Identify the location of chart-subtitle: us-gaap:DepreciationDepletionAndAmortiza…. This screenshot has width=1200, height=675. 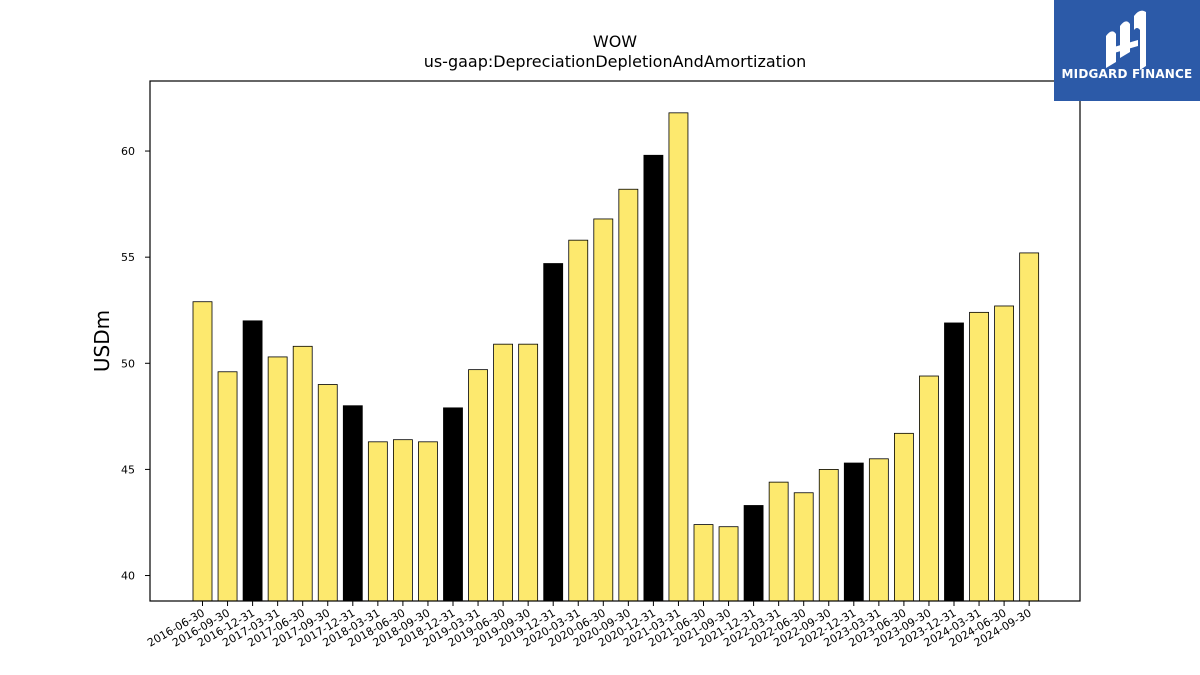
(615, 61).